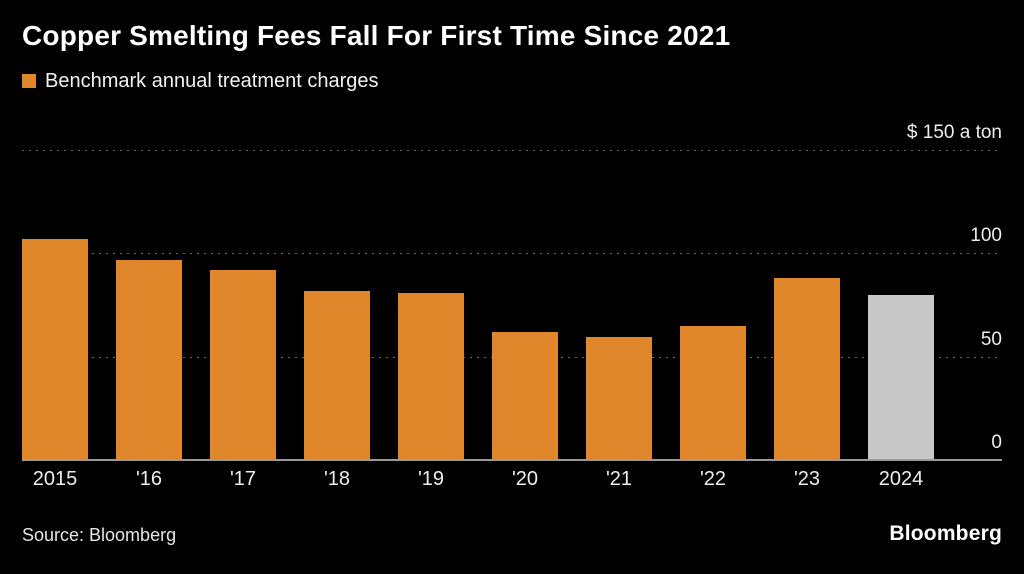 Image resolution: width=1024 pixels, height=574 pixels. What do you see at coordinates (901, 377) in the screenshot?
I see `bar-2024` at bounding box center [901, 377].